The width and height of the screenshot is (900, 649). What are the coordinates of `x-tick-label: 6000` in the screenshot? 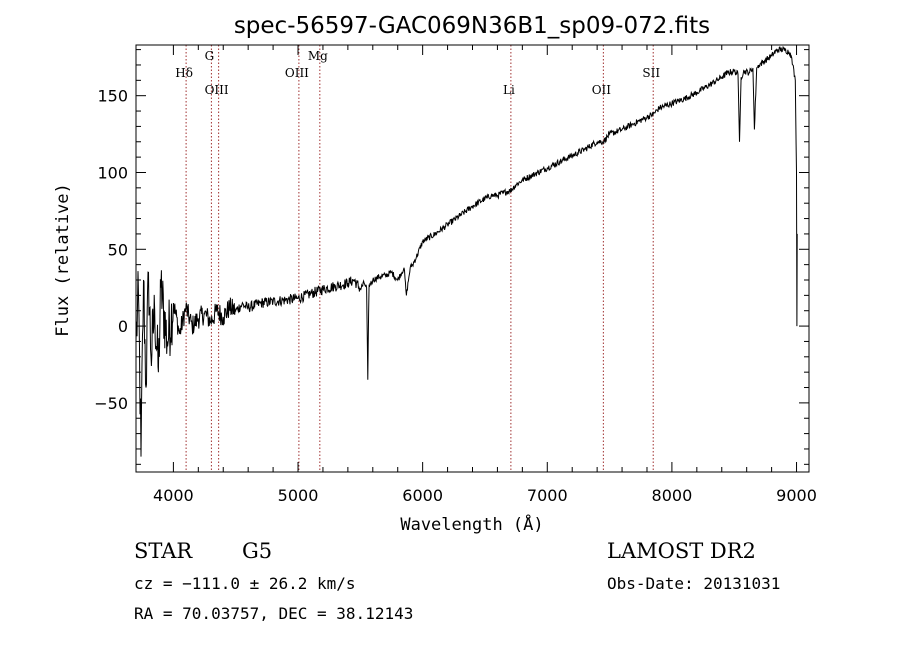 It's located at (422, 495).